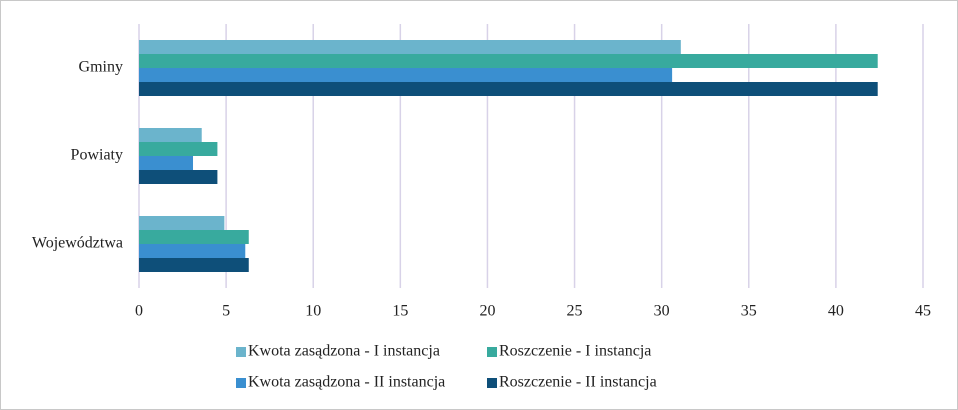 The image size is (958, 410). I want to click on x-tick-label: 0, so click(139, 311).